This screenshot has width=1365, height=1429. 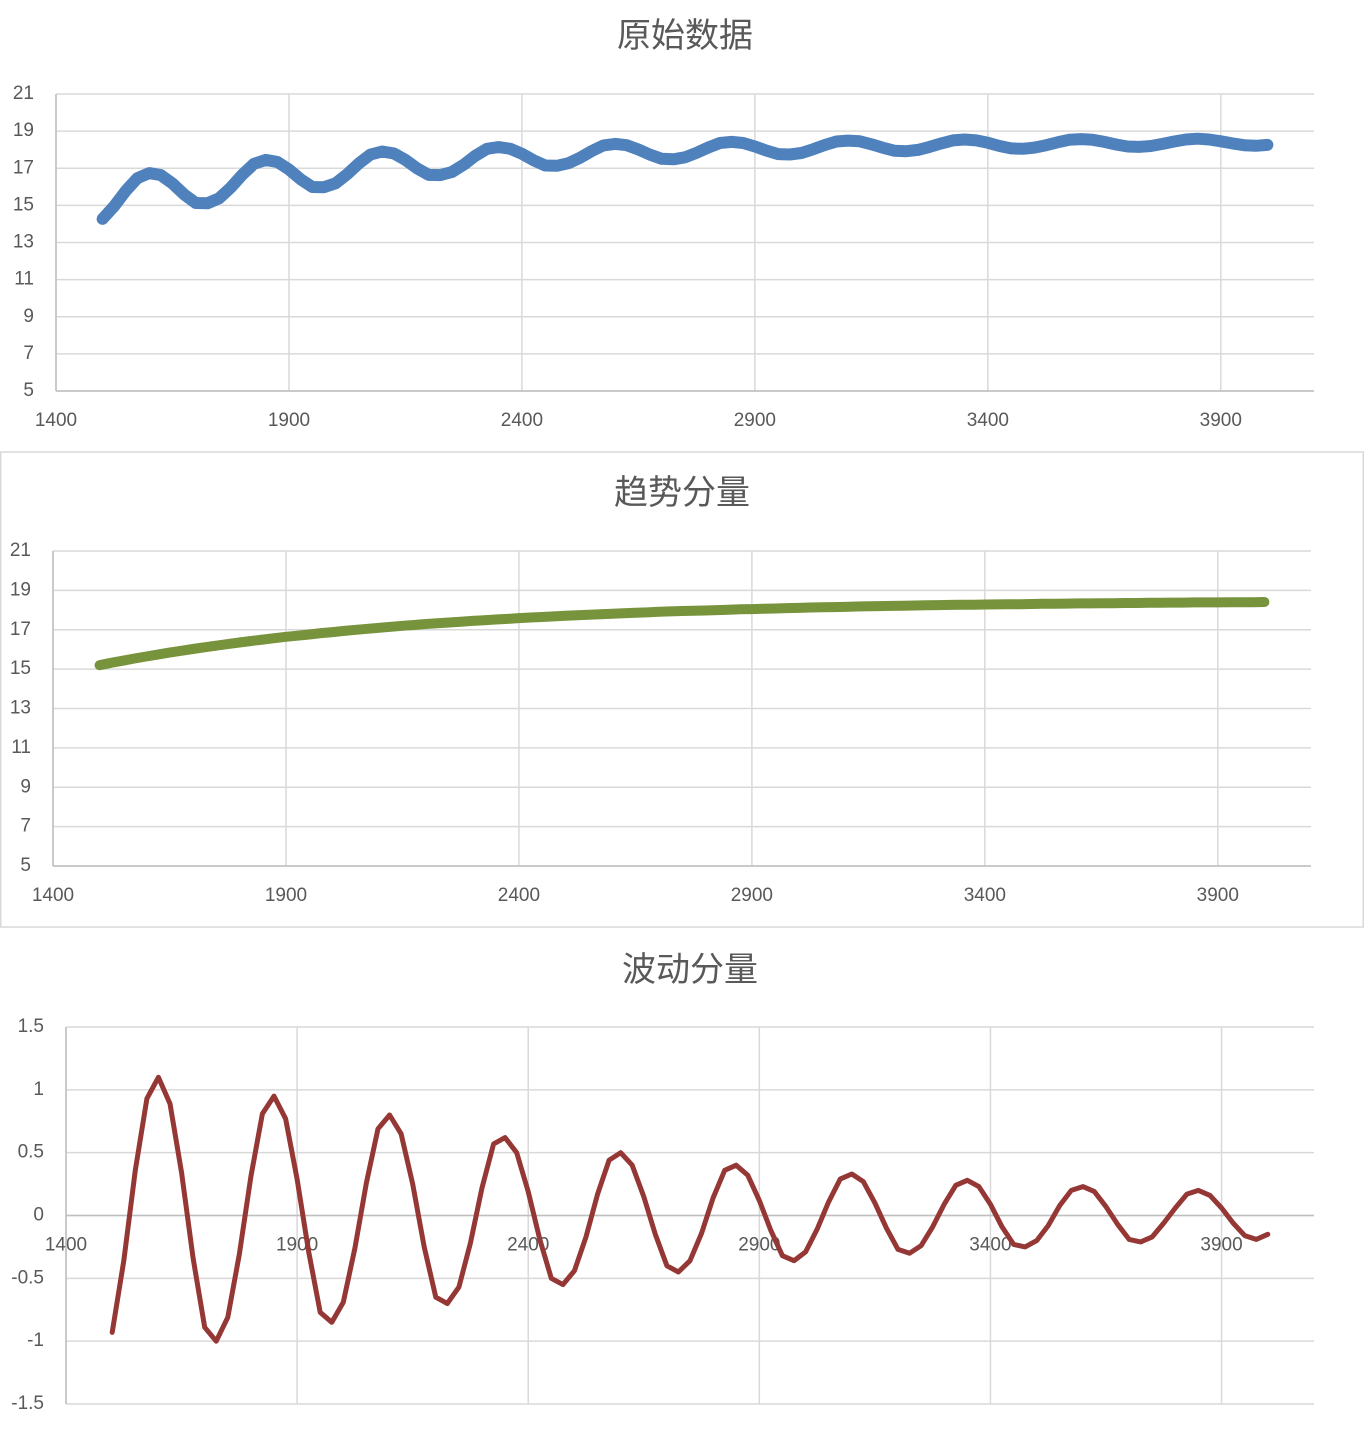 What do you see at coordinates (27, 1403) in the screenshot?
I see `y-tick-label: -1.5` at bounding box center [27, 1403].